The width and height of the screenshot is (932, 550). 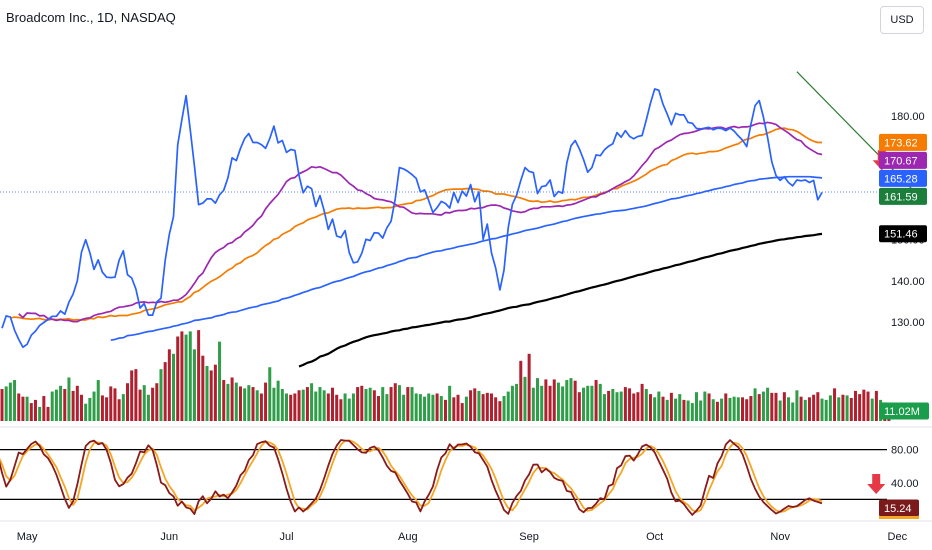 What do you see at coordinates (408, 537) in the screenshot?
I see `time-tick-label: Aug` at bounding box center [408, 537].